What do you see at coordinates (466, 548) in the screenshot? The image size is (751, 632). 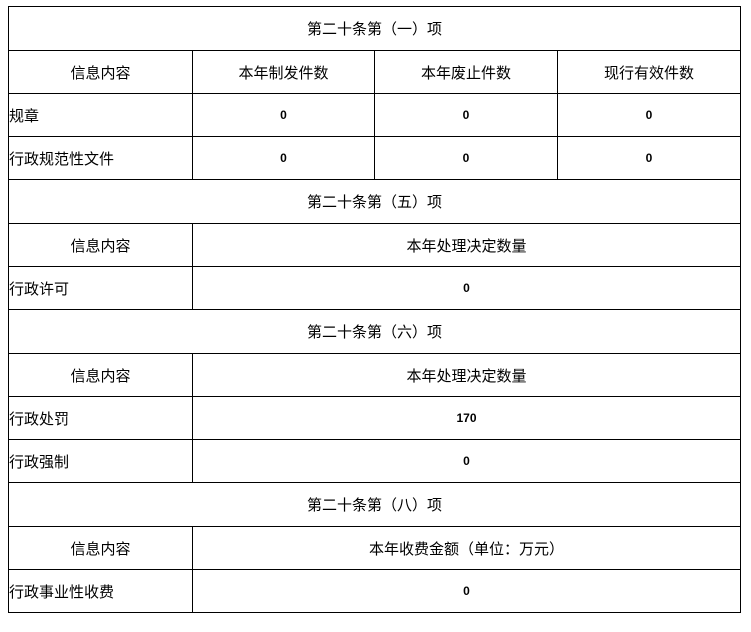 I see `column-header: 本年收费金额（单位：万元）` at bounding box center [466, 548].